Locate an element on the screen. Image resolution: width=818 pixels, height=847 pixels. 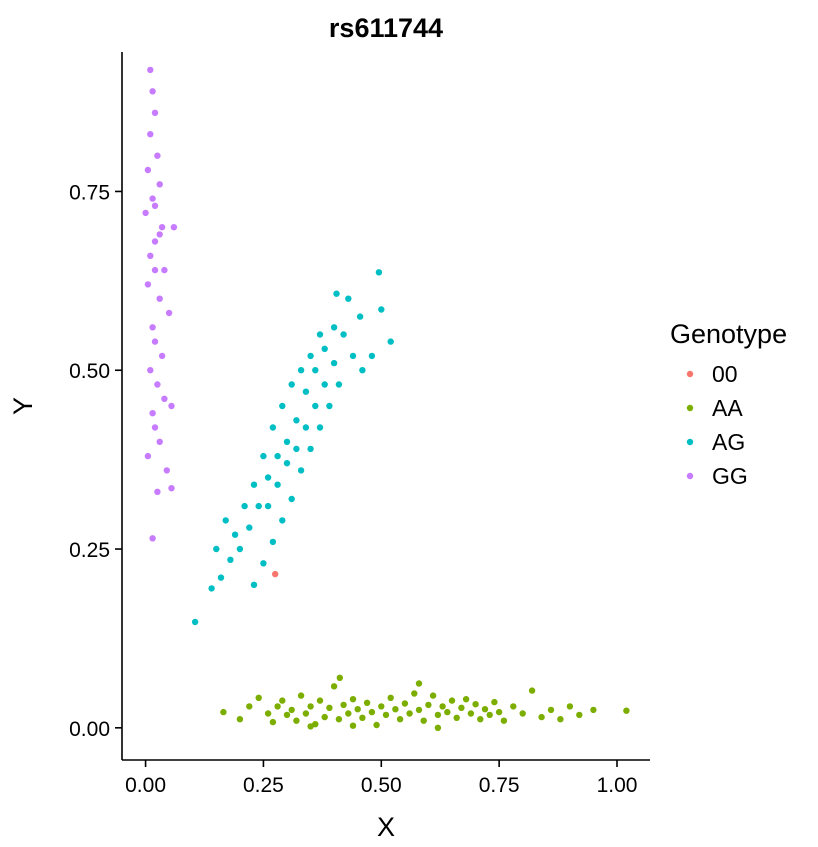
y-tick-label: 0.00 is located at coordinates (89, 729).